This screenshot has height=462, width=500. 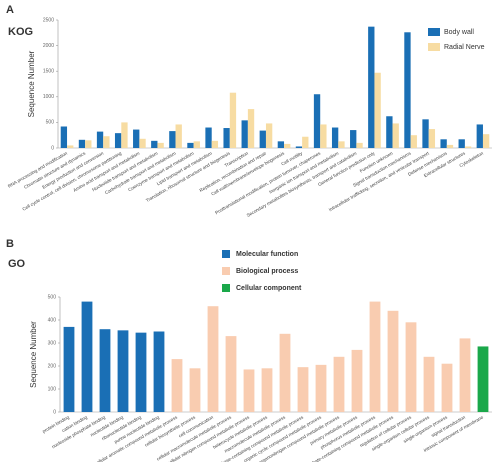 I want to click on legend-label: Molecular function, so click(x=267, y=254).